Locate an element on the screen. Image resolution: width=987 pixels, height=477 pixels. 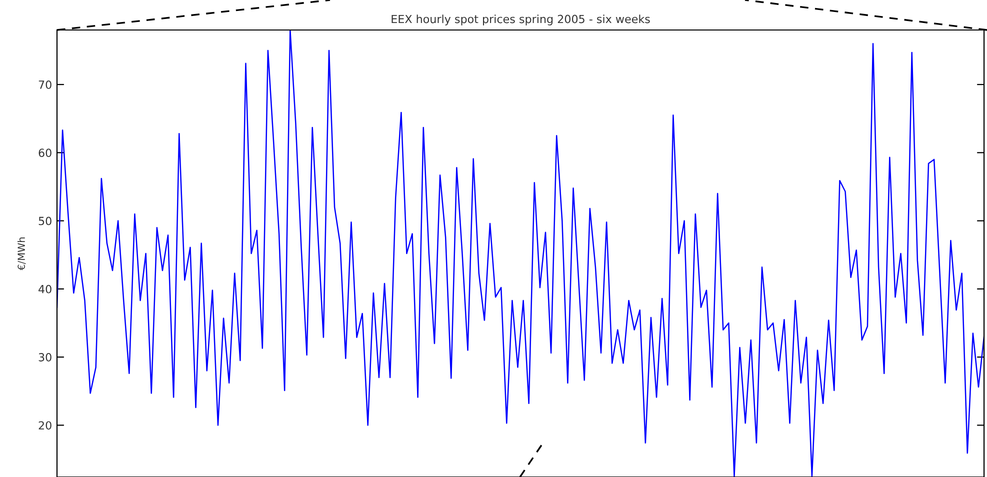
y-tick-label: 40 is located at coordinates (45, 289).